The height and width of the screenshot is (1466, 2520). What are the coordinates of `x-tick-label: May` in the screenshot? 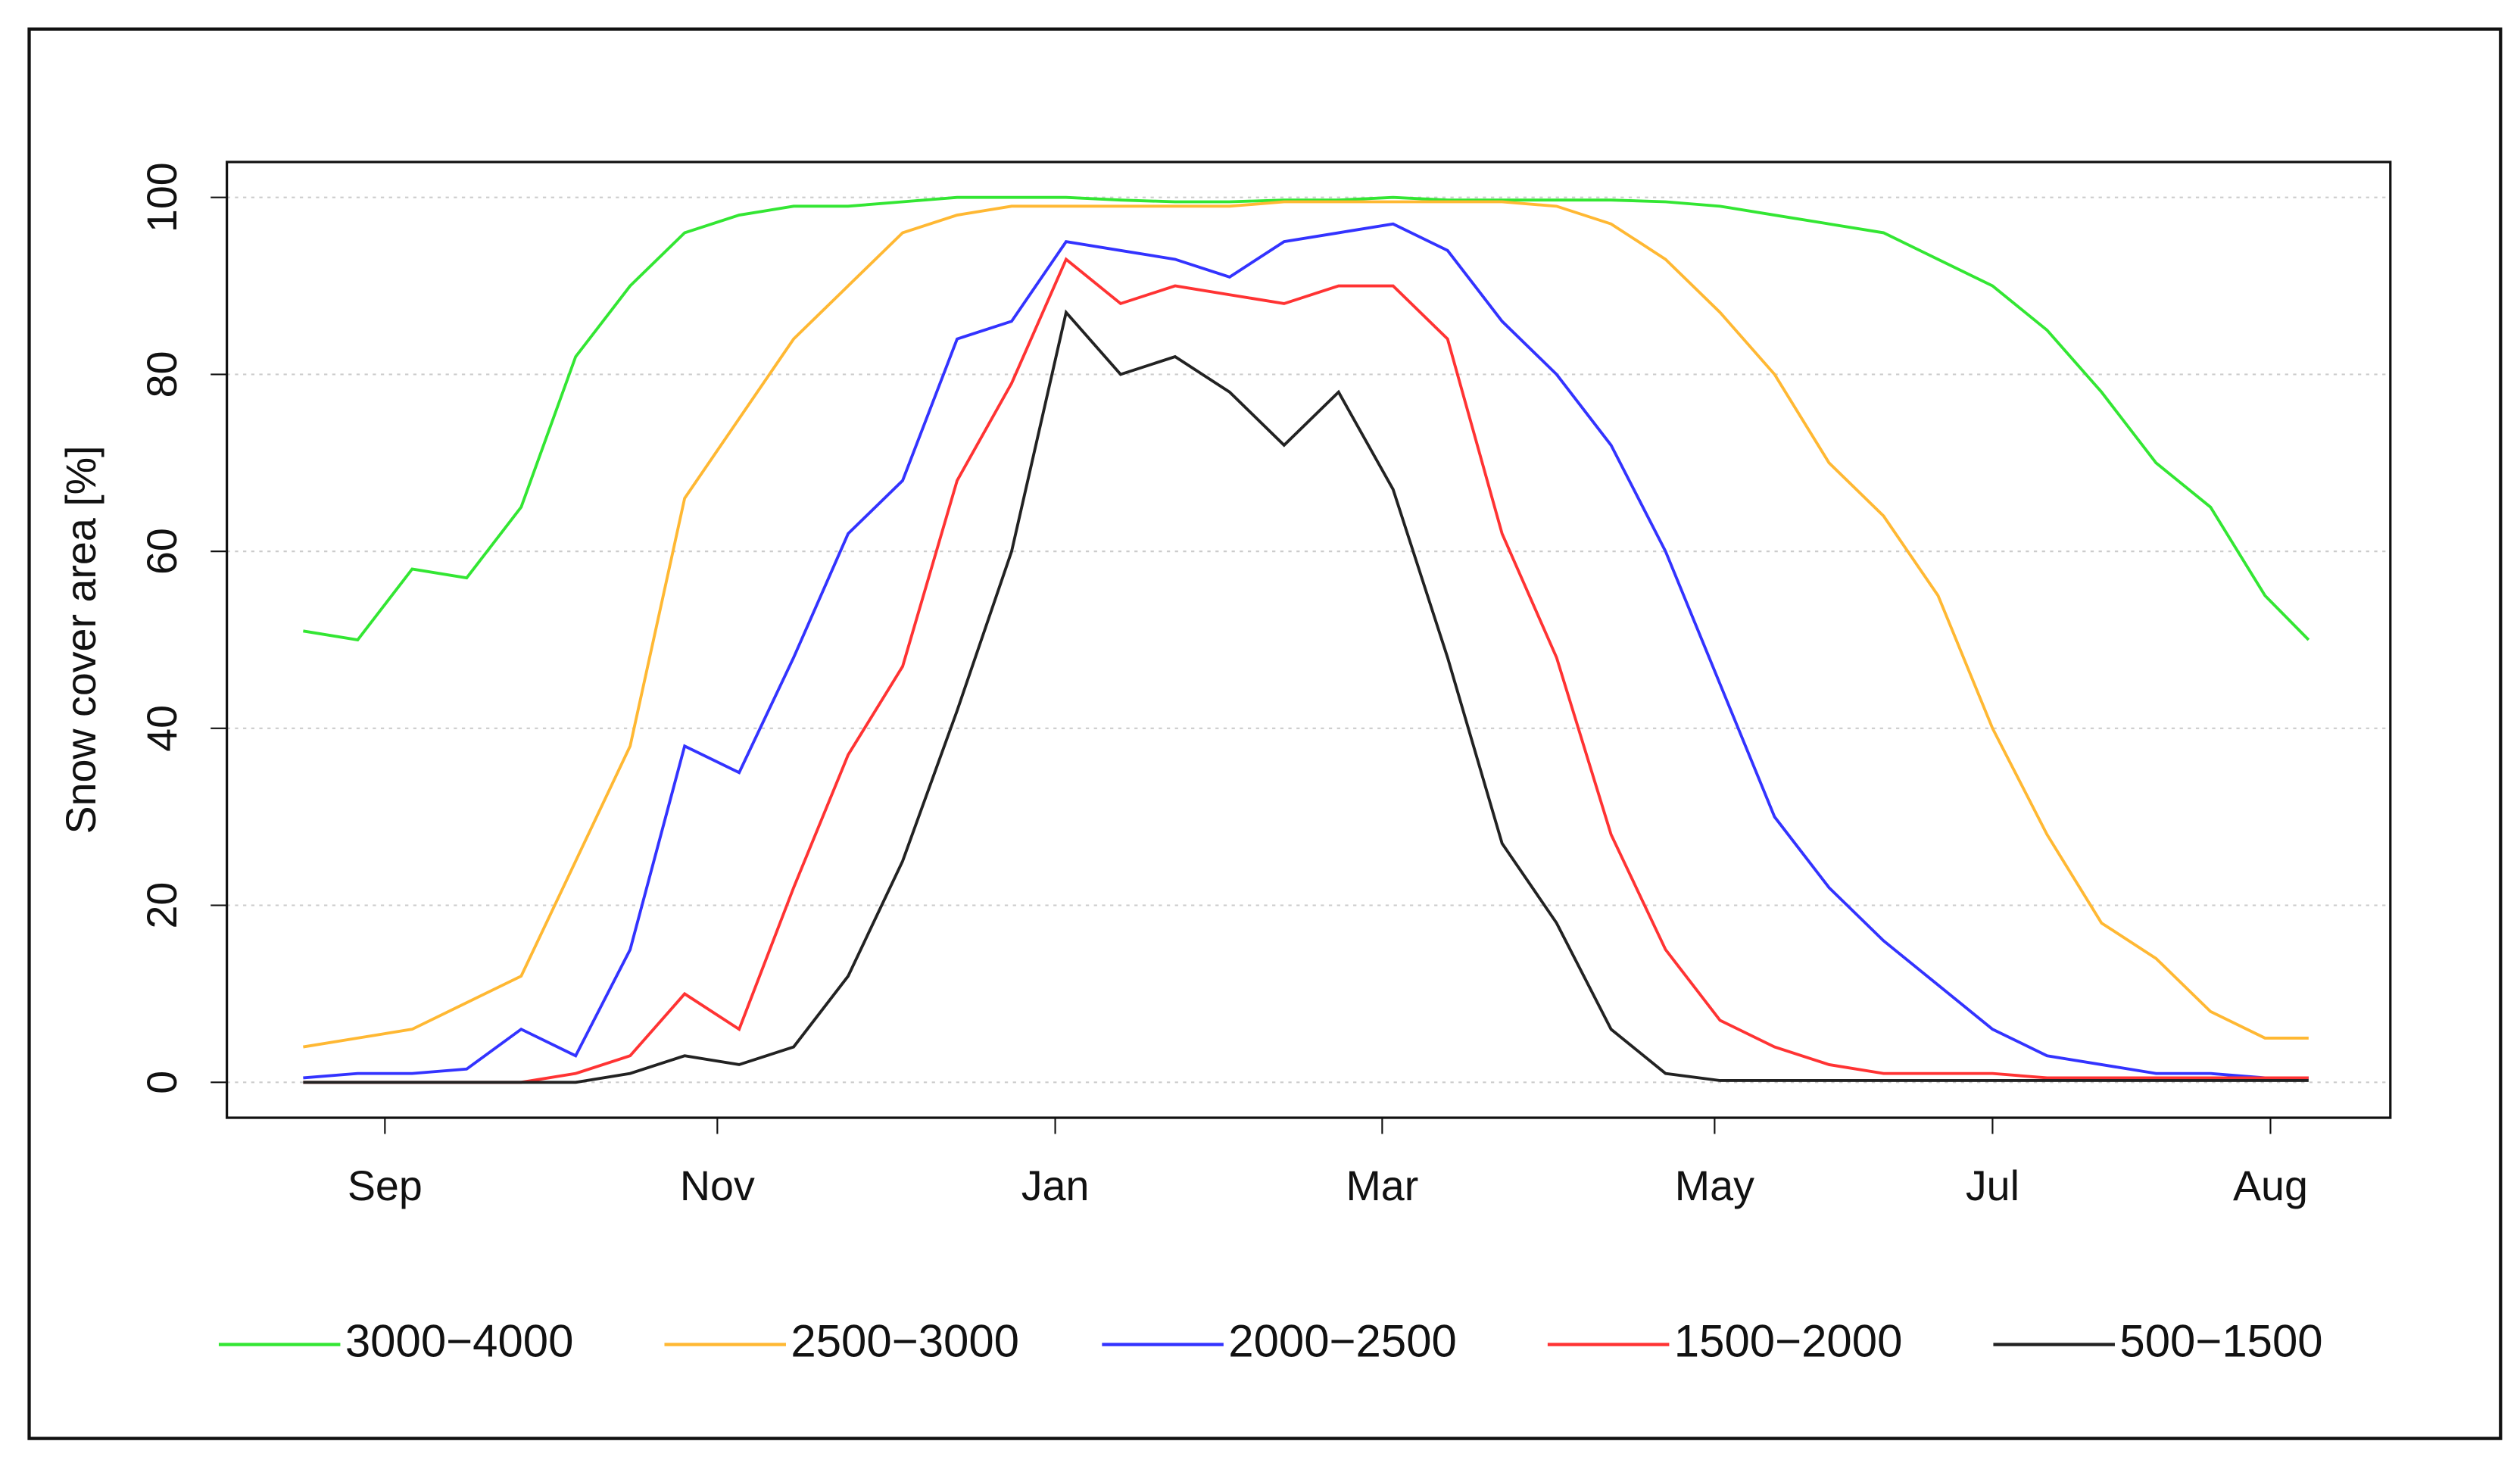 It's located at (1714, 1185).